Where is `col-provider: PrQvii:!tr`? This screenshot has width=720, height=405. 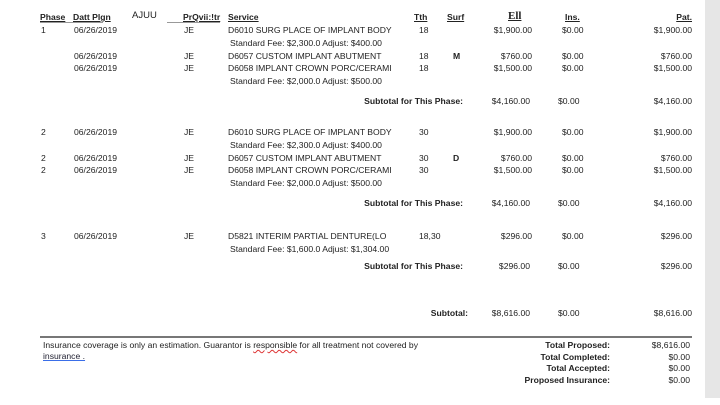 col-provider: PrQvii:!tr is located at coordinates (202, 17).